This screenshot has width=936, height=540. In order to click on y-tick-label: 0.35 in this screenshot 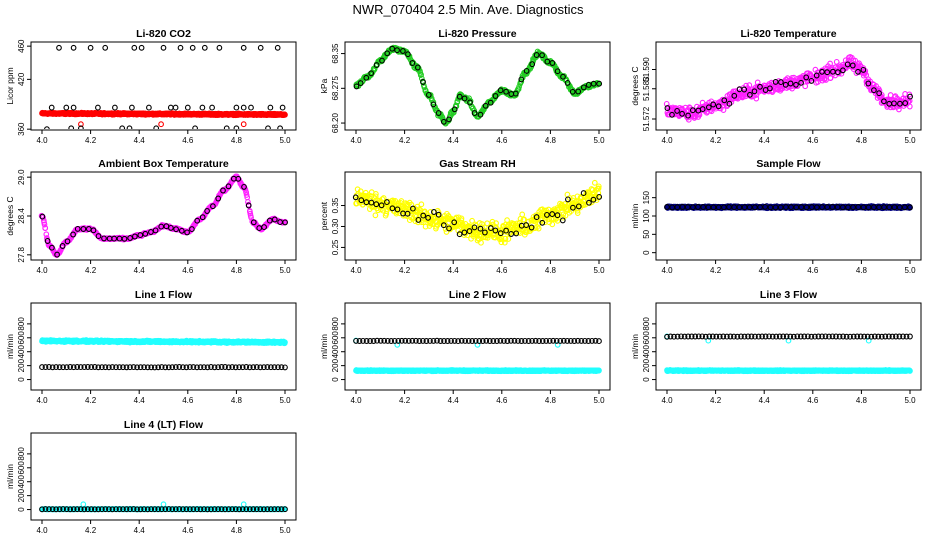, I will do `click(335, 205)`.